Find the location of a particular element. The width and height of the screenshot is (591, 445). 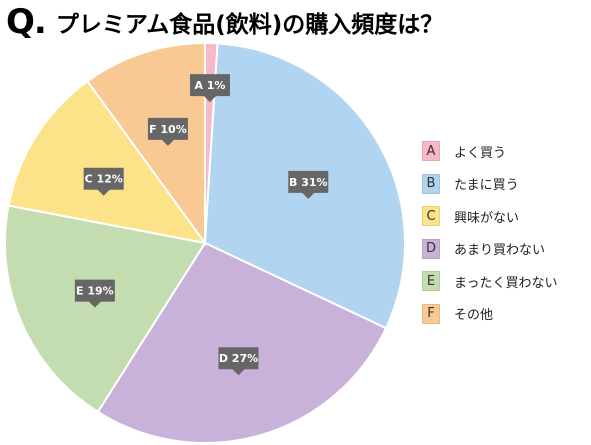

legend-label: その他 is located at coordinates (474, 315).